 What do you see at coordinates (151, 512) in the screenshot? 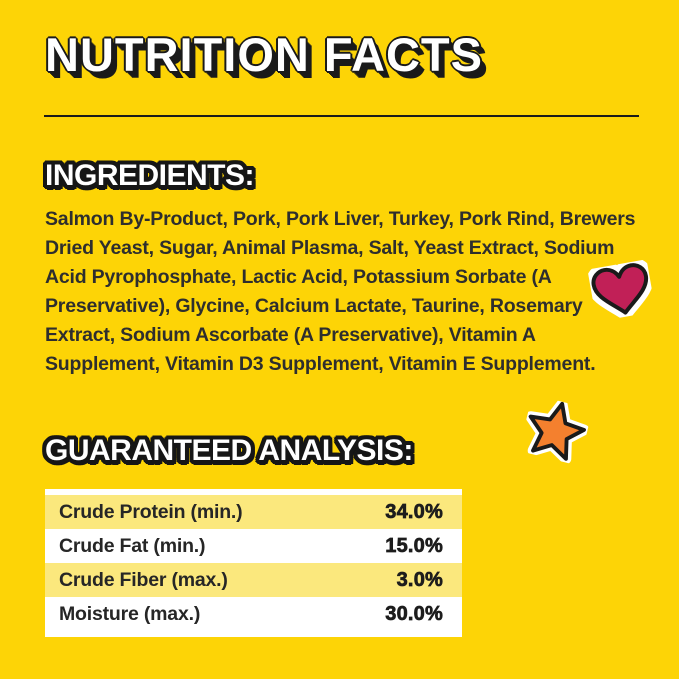
I see `row-label: Crude Protein (min.)` at bounding box center [151, 512].